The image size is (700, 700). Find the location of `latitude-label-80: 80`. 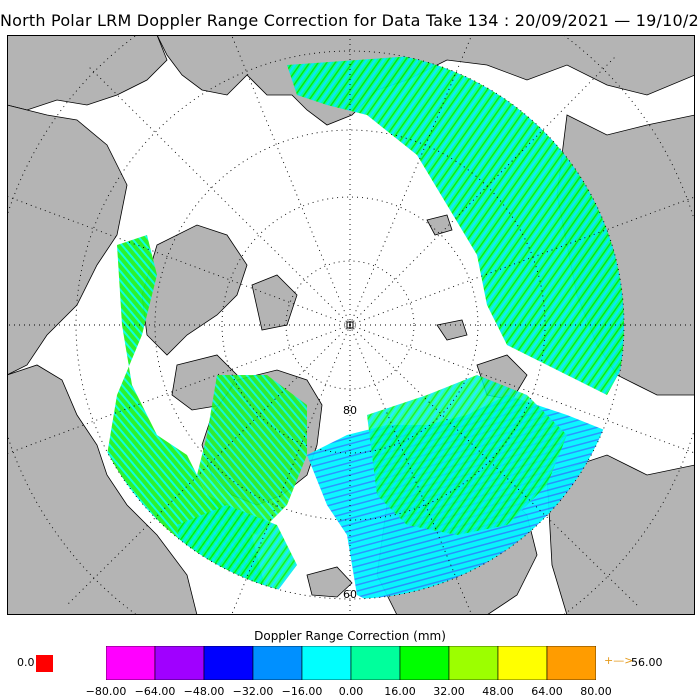

latitude-label-80: 80 is located at coordinates (350, 410).